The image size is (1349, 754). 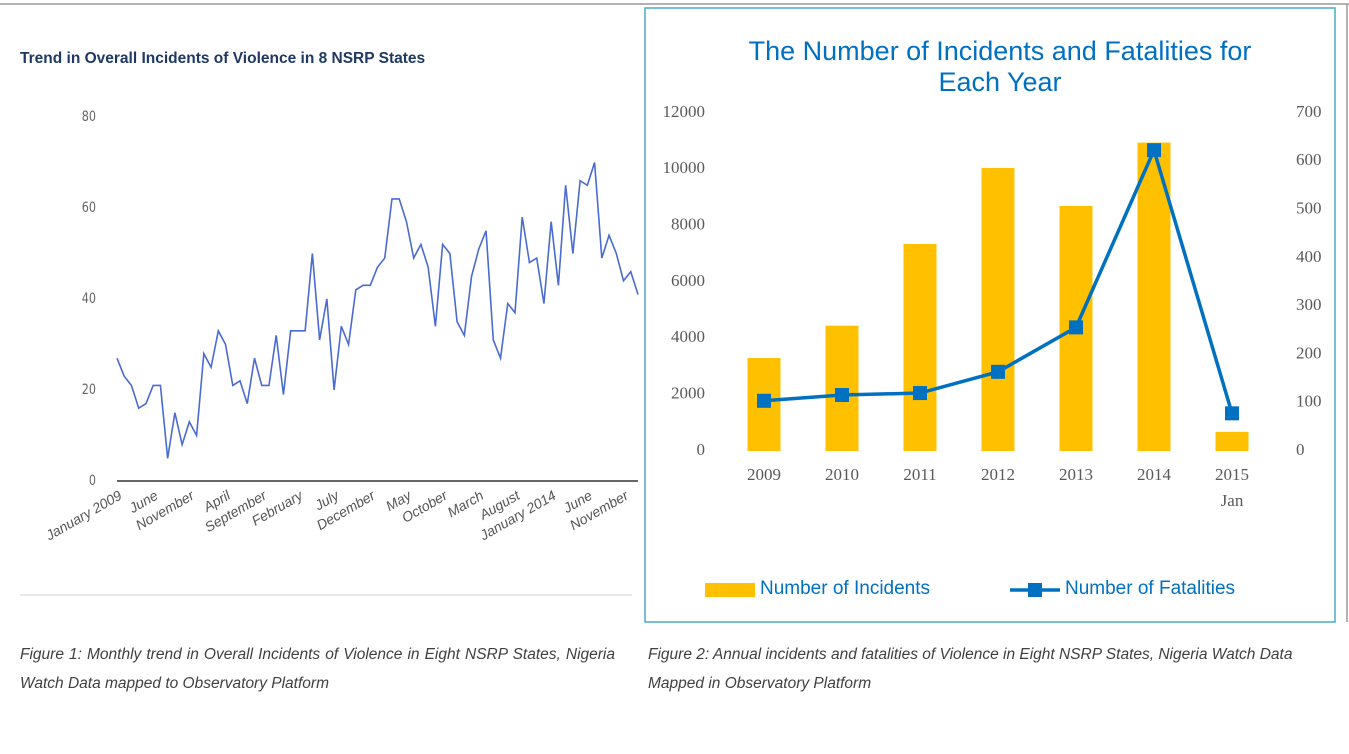 I want to click on legend-label: Number of Incidents, so click(x=845, y=588).